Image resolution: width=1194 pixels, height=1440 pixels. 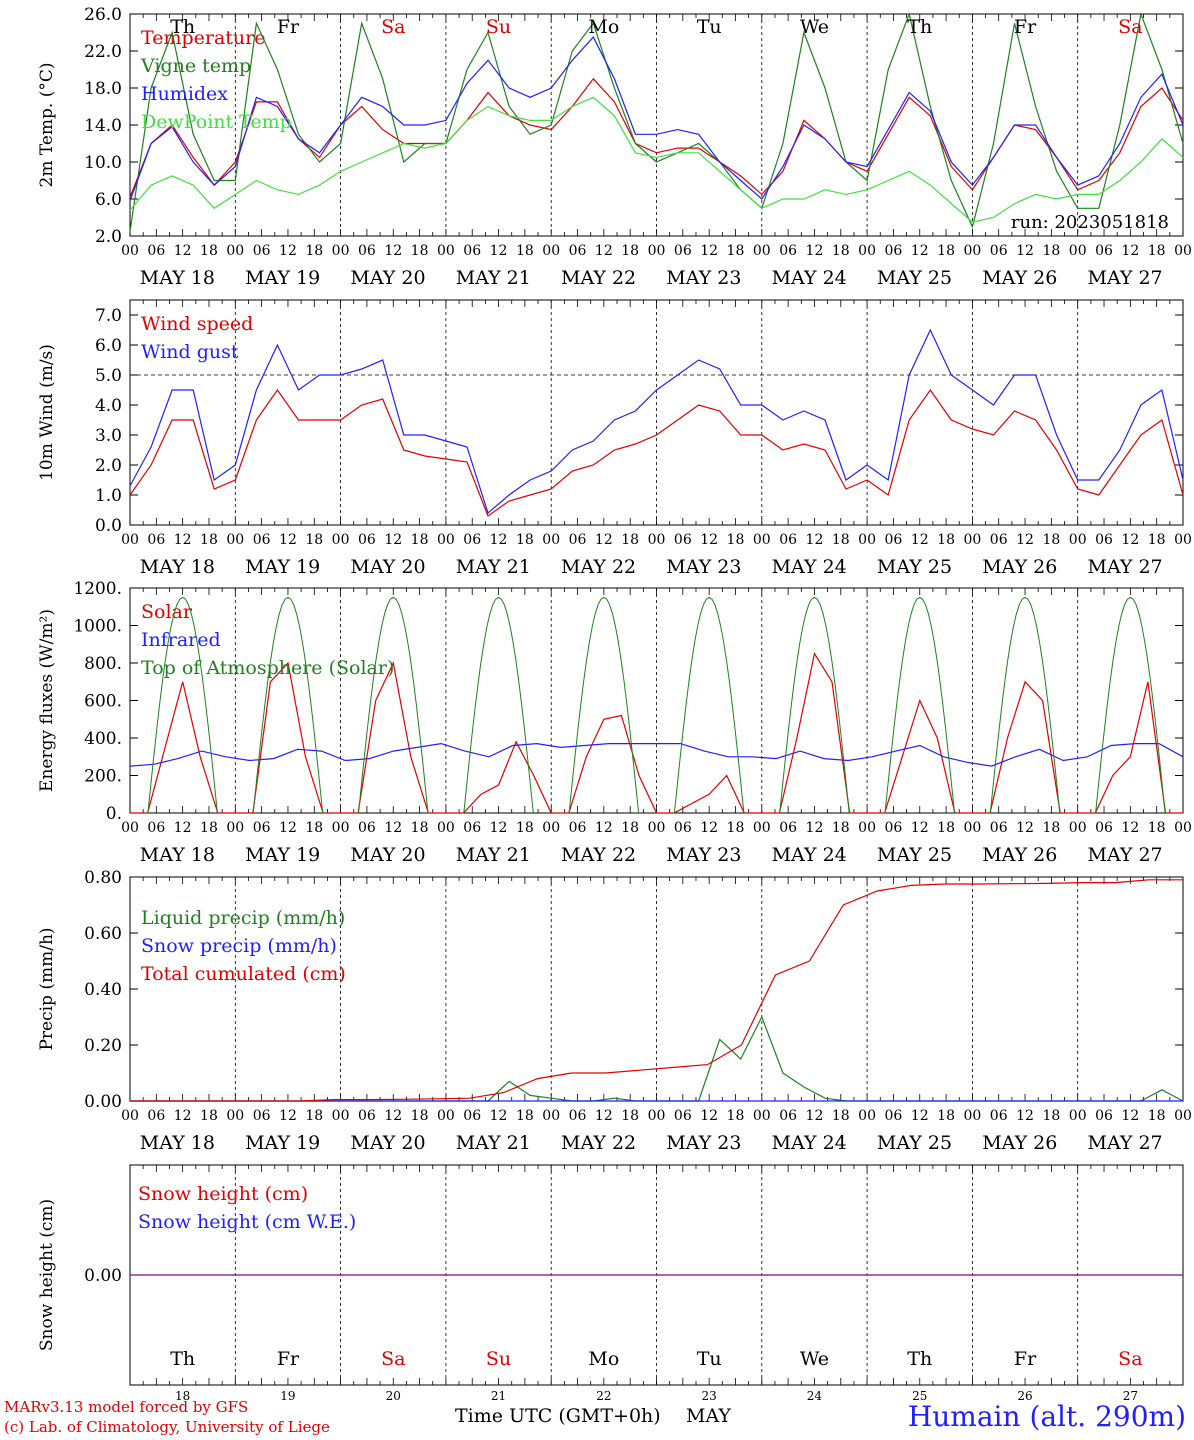 I want to click on y-tick-label: 0.0, so click(x=108, y=526).